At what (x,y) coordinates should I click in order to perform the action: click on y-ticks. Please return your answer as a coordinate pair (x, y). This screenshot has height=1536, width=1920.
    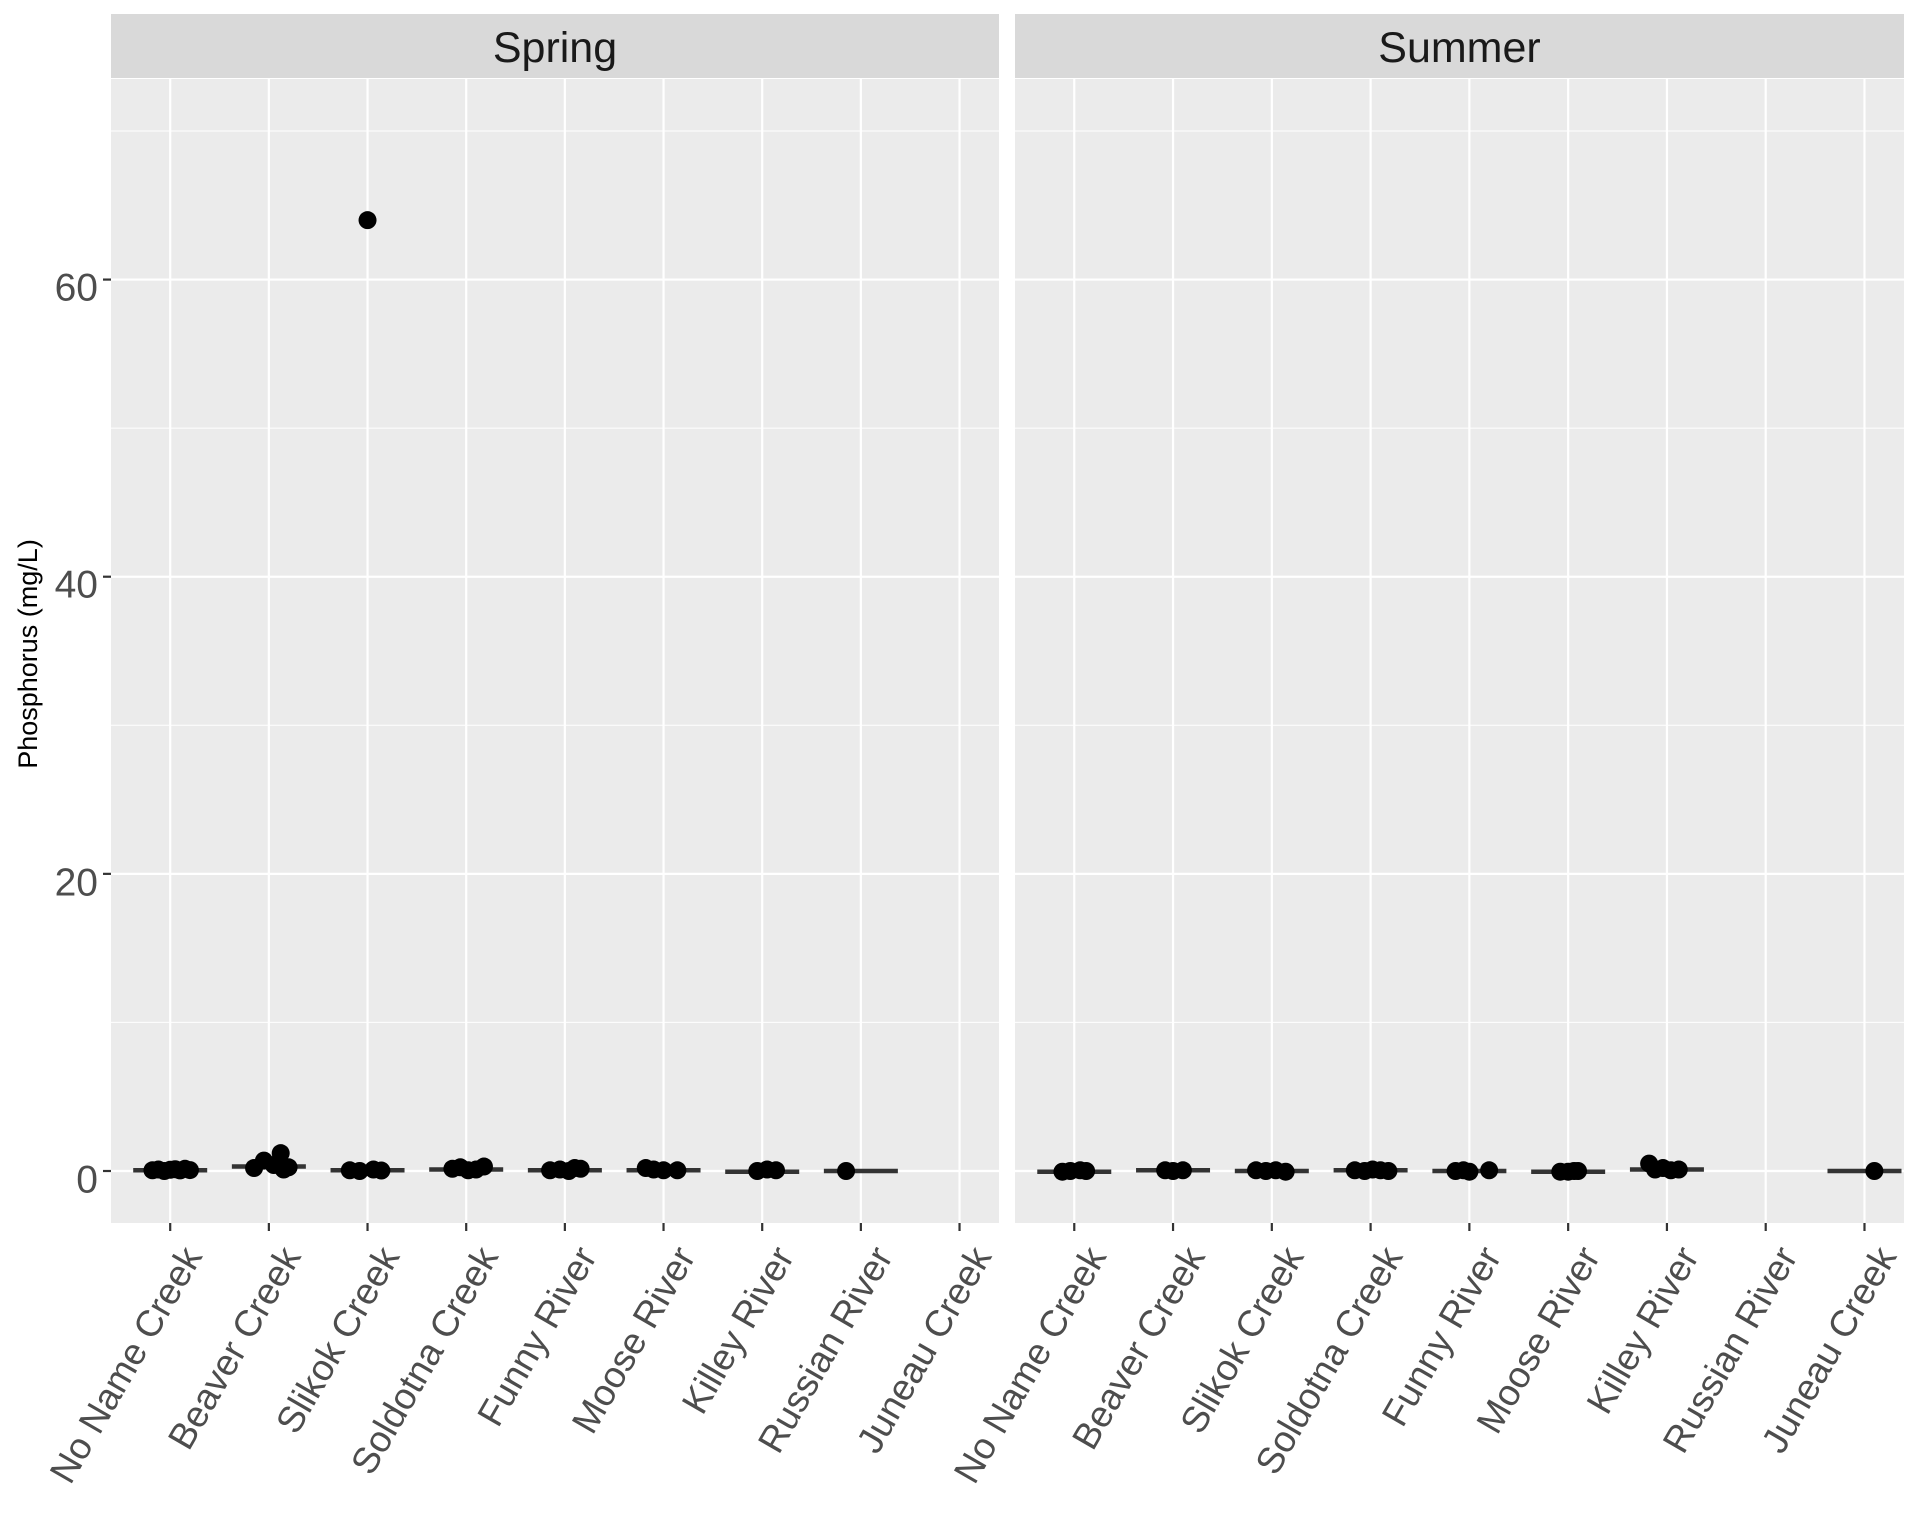
    Looking at the image, I should click on (107, 725).